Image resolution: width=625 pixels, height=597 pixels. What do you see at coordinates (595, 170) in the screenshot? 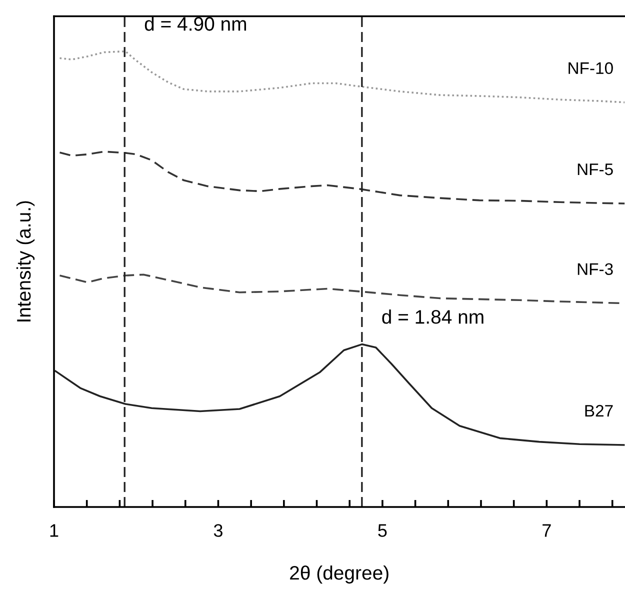
I see `series-label: NF-5` at bounding box center [595, 170].